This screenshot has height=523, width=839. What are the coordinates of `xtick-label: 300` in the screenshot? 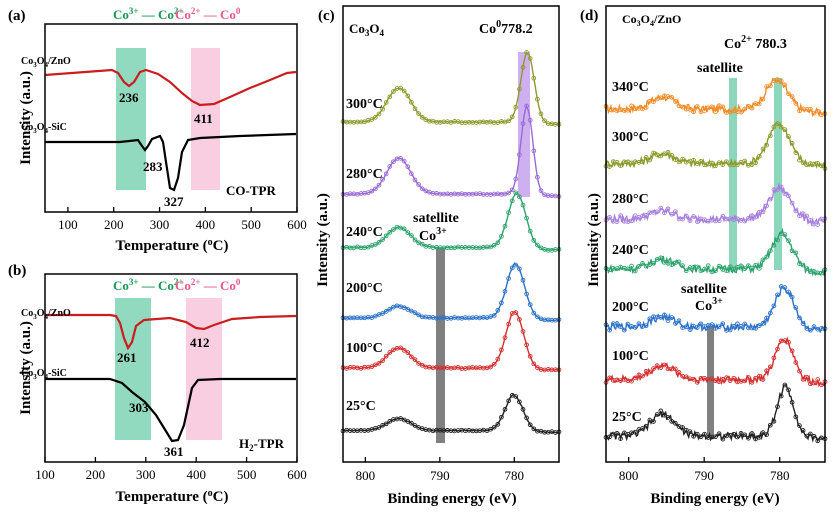 It's located at (160, 224).